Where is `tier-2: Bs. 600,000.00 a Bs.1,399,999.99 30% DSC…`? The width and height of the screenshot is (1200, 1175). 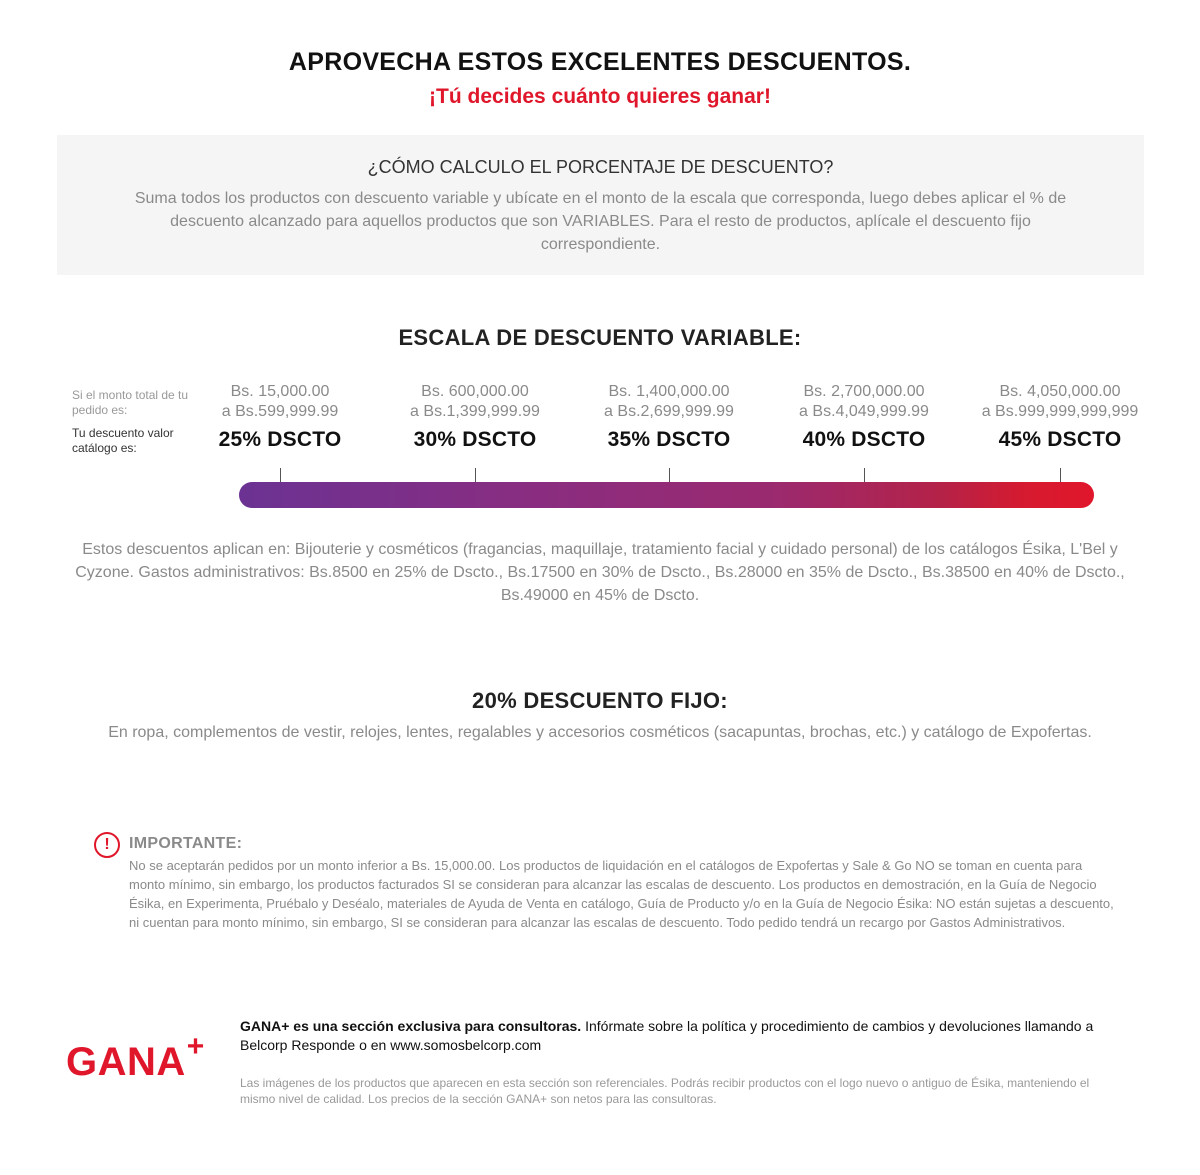 tier-2: Bs. 600,000.00 a Bs.1,399,999.99 30% DSC… is located at coordinates (475, 417).